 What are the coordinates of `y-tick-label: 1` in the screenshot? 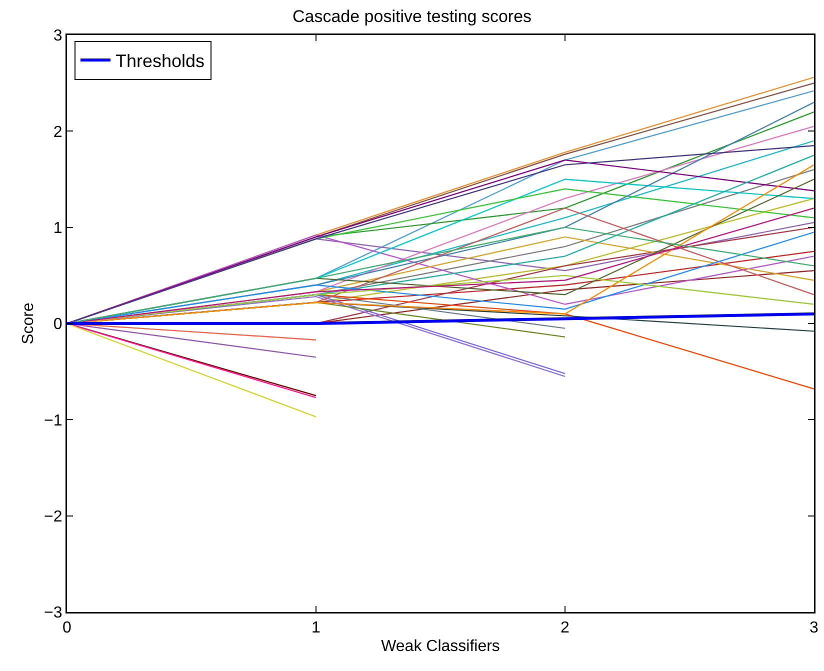 It's located at (57, 228).